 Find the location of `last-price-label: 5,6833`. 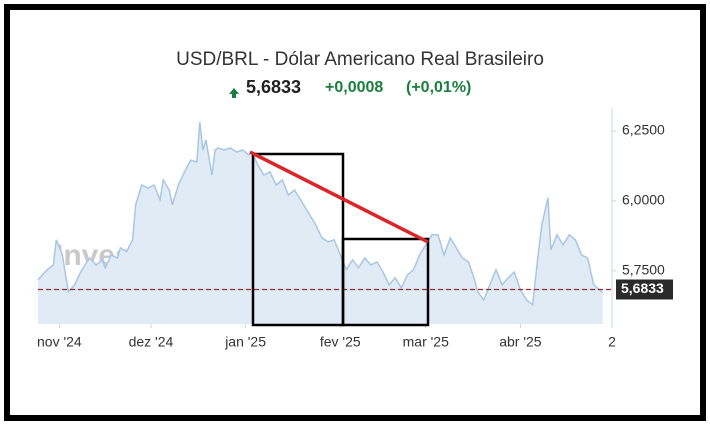

last-price-label: 5,6833 is located at coordinates (642, 288).